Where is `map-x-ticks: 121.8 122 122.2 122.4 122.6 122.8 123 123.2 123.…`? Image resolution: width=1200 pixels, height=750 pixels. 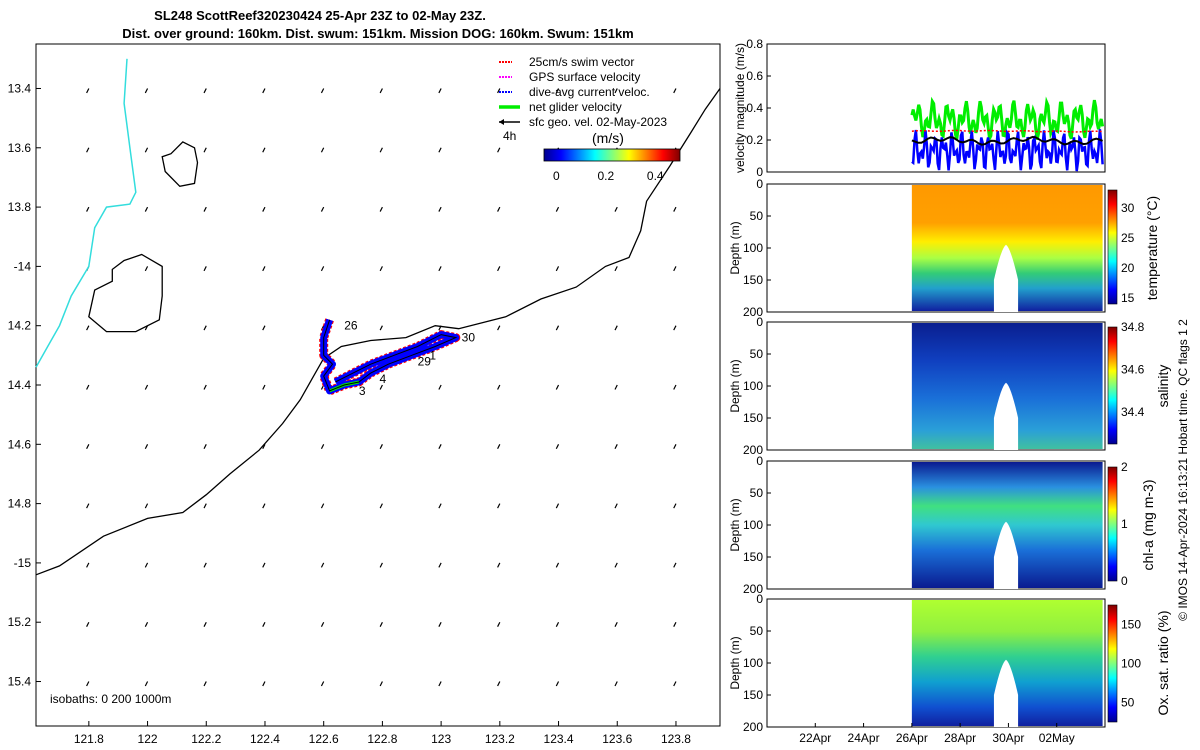
map-x-ticks: 121.8 122 122.2 122.4 122.6 122.8 123 123.2 123.… is located at coordinates (382, 733).